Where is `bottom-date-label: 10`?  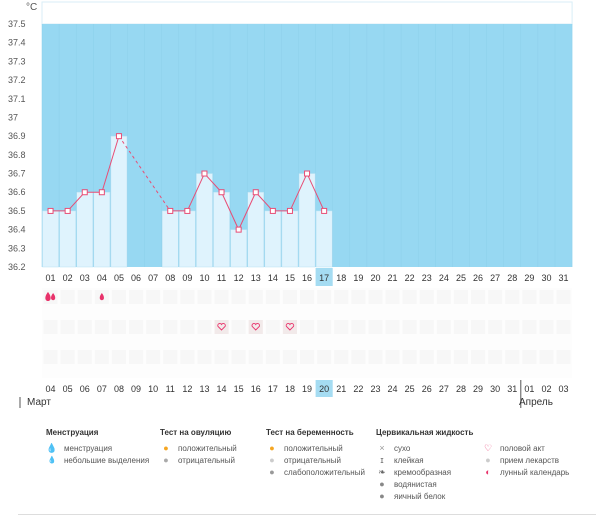 bottom-date-label: 10 is located at coordinates (153, 389).